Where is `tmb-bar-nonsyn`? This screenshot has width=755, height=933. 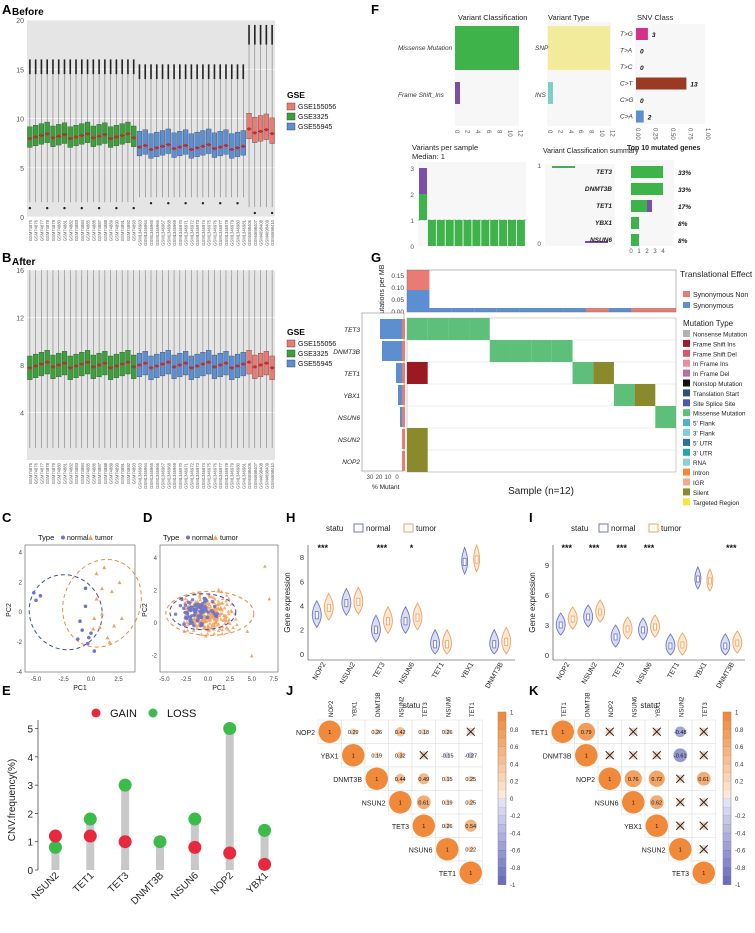
tmb-bar-nonsyn is located at coordinates (642, 310).